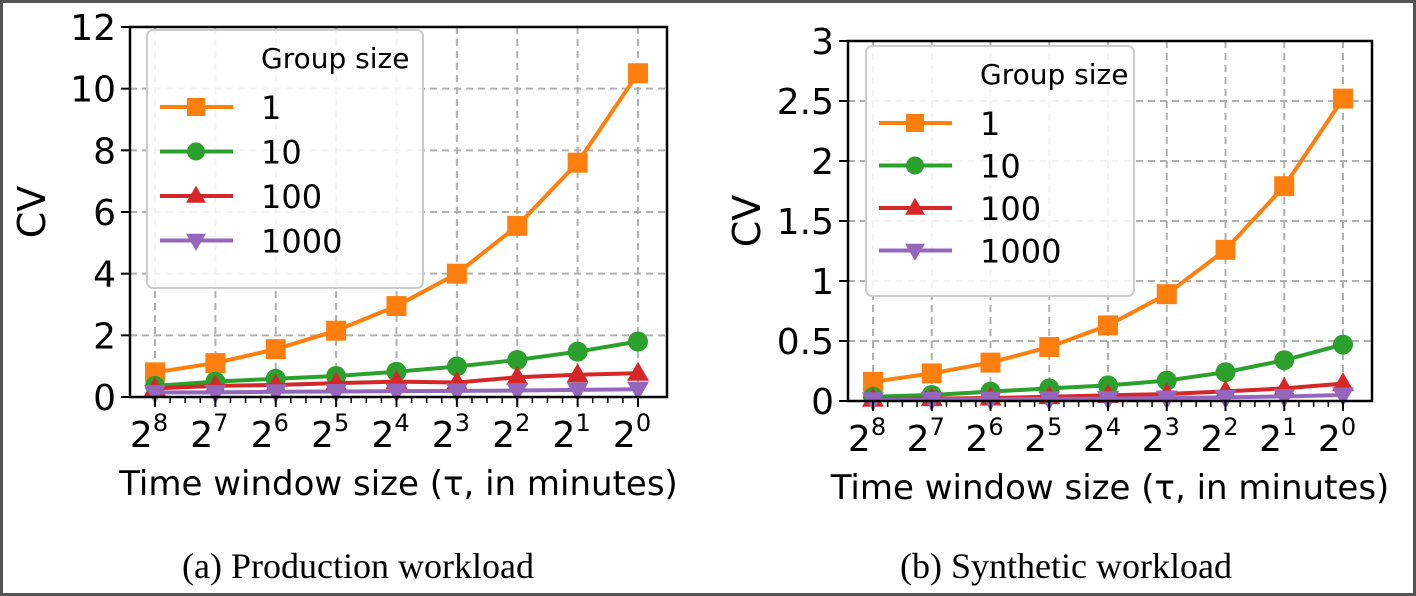 Image resolution: width=1416 pixels, height=596 pixels. What do you see at coordinates (335, 58) in the screenshot?
I see `legend-title: Group size` at bounding box center [335, 58].